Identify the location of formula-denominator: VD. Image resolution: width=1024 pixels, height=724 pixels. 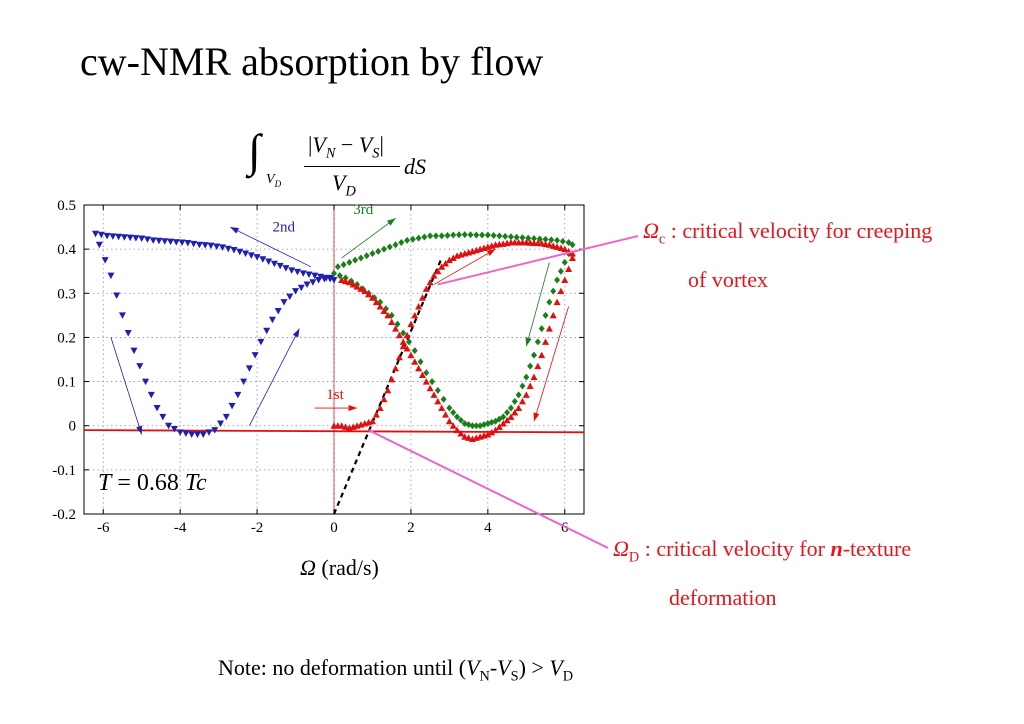
(344, 185).